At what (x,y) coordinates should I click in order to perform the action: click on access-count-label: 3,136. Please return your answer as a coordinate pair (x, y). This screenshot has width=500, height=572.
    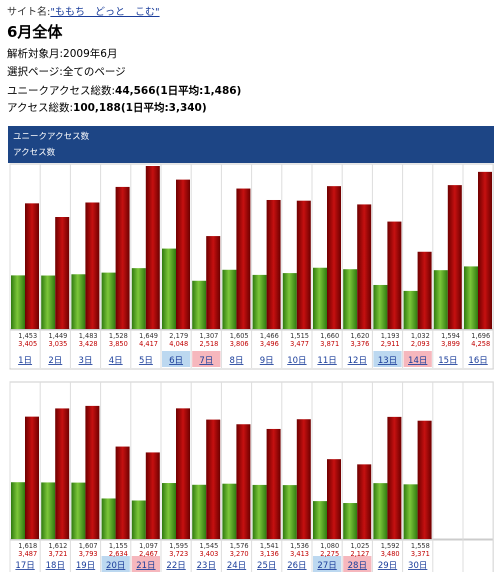
    Looking at the image, I should click on (269, 554).